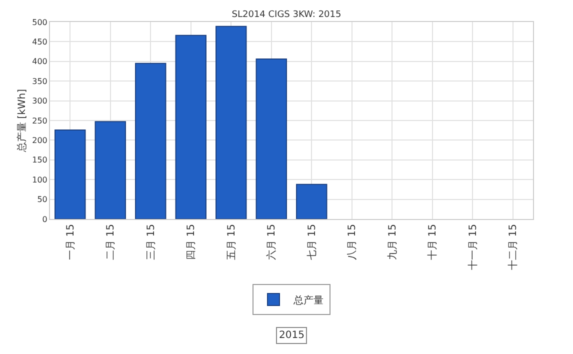 The height and width of the screenshot is (354, 573). Describe the element at coordinates (40, 160) in the screenshot. I see `y-tick-label: 150` at that location.